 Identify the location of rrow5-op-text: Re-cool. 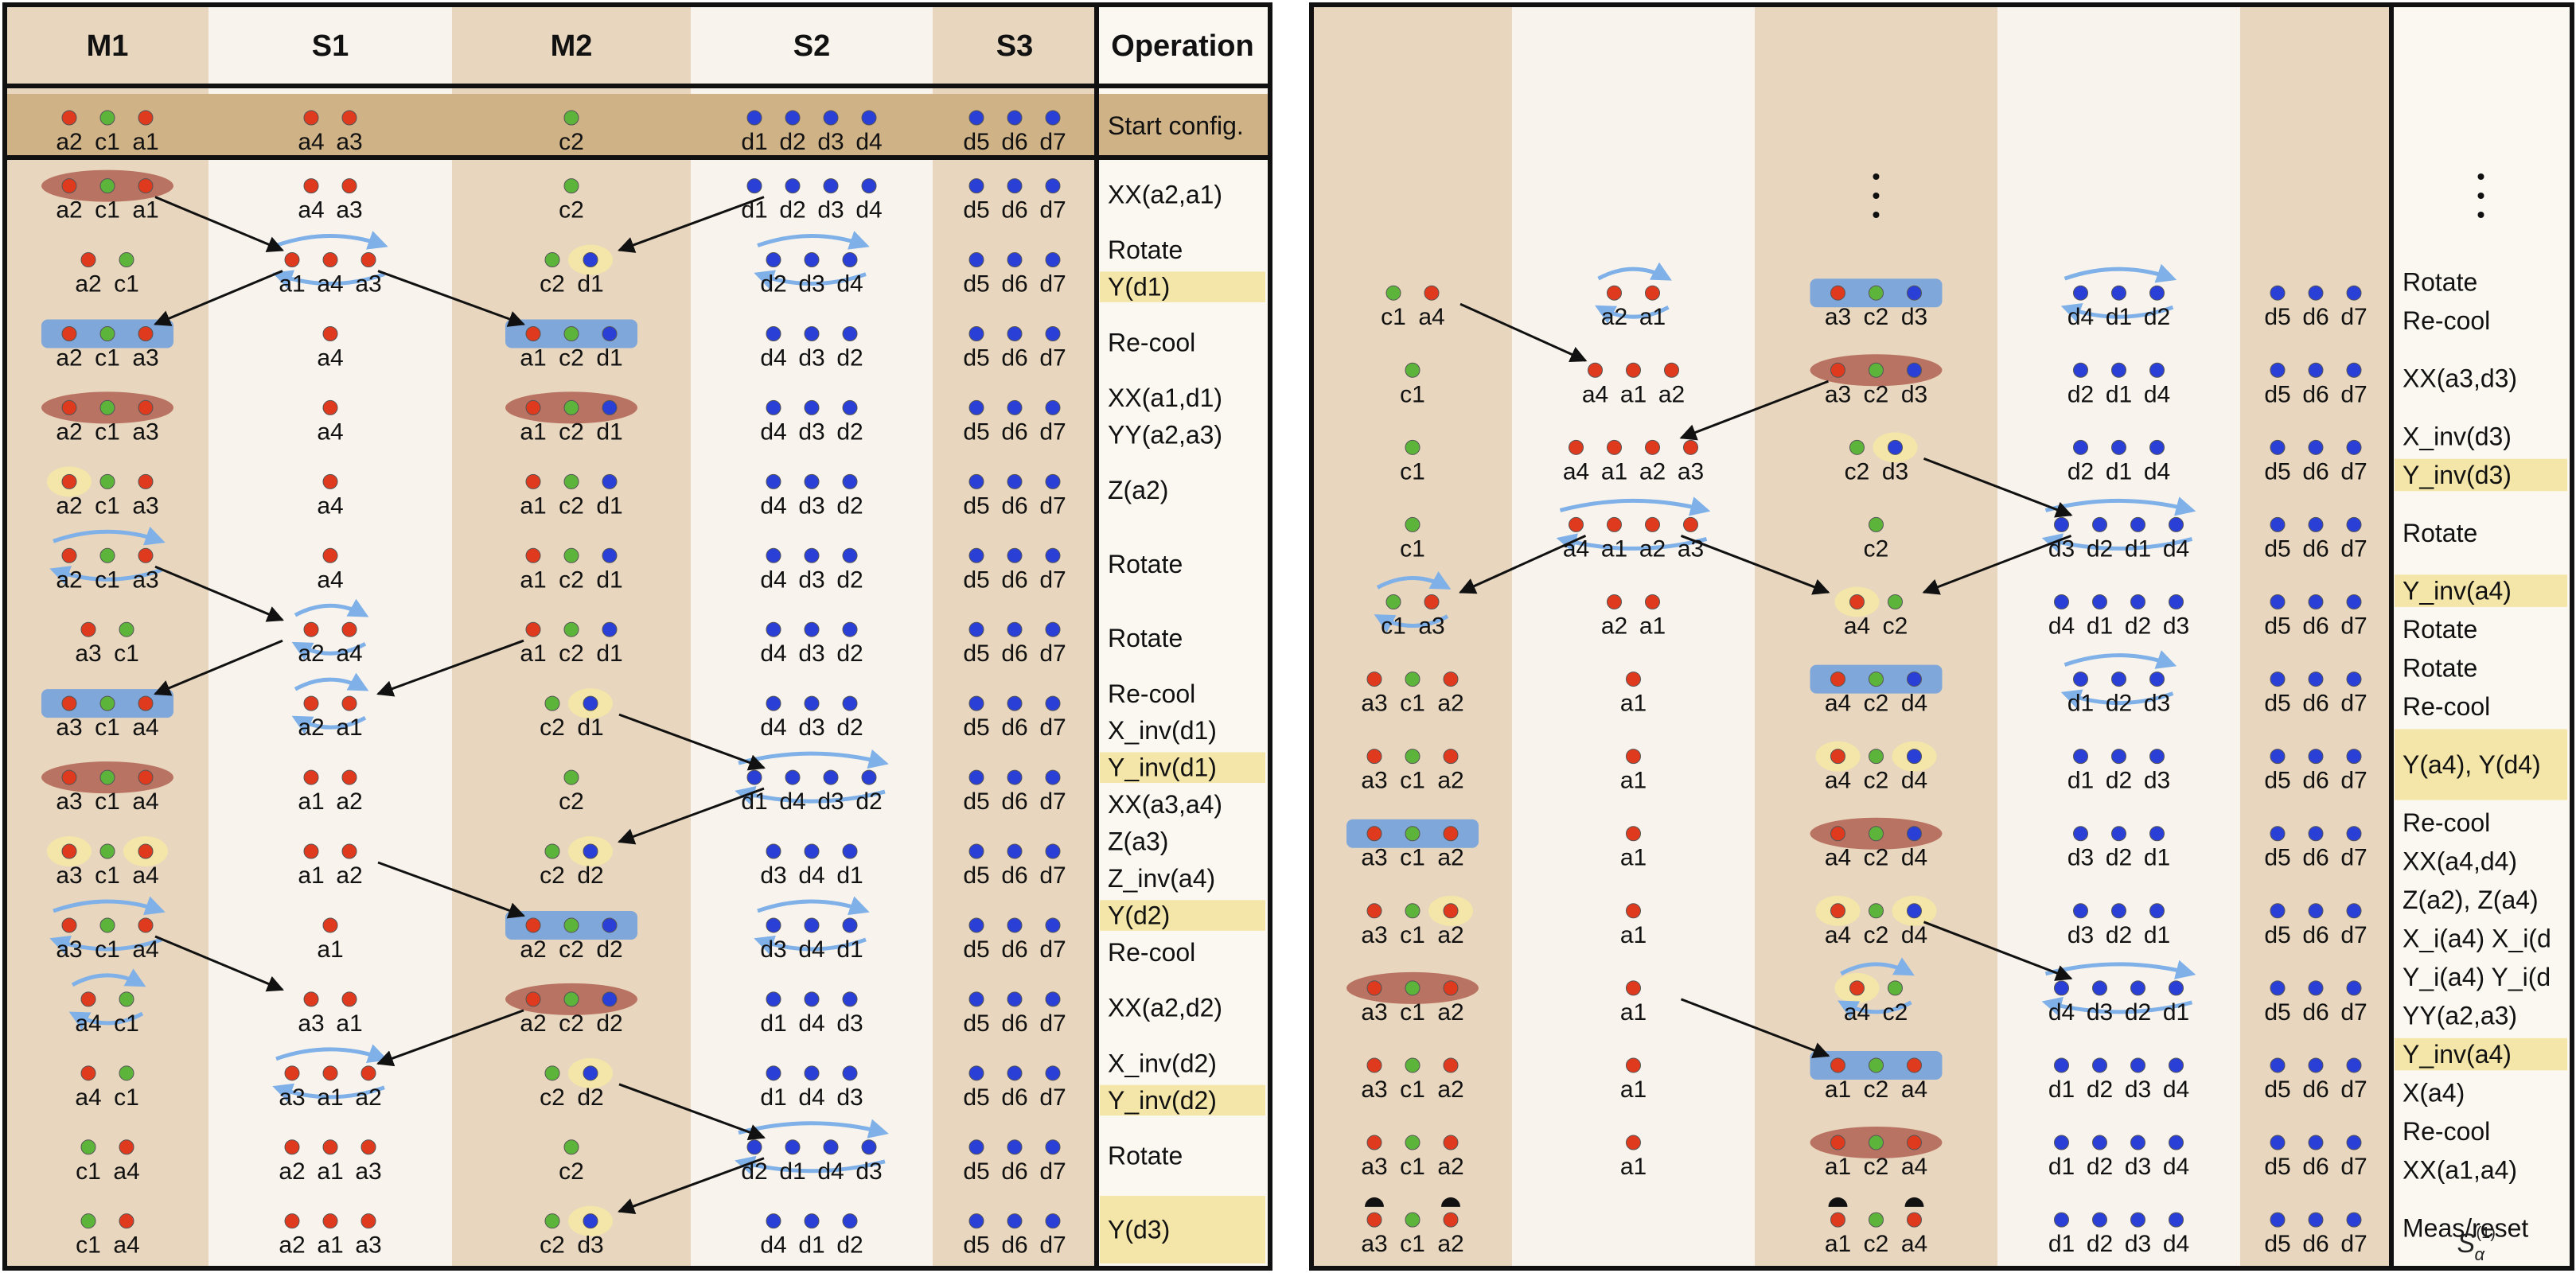
(2446, 706).